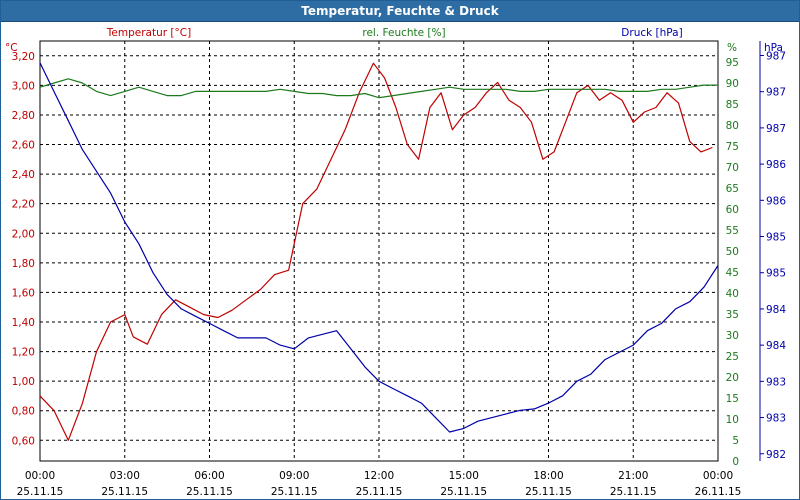 The height and width of the screenshot is (500, 800). What do you see at coordinates (11, 48) in the screenshot?
I see `temp-unit: °C` at bounding box center [11, 48].